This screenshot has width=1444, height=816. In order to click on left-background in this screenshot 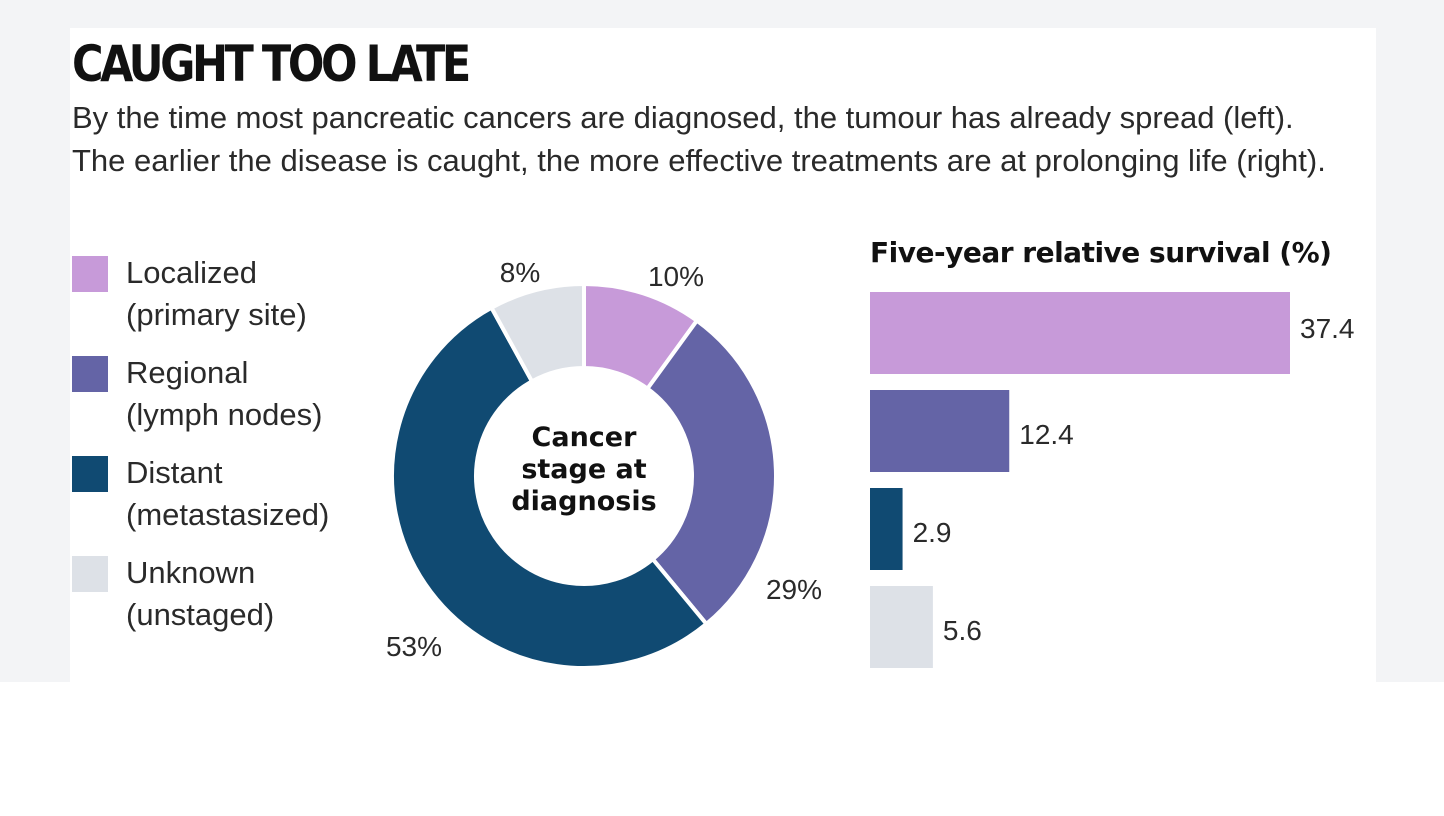, I will do `click(35, 355)`.